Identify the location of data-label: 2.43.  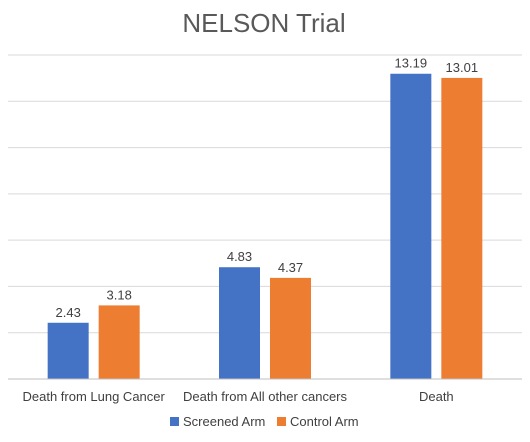
(68, 312).